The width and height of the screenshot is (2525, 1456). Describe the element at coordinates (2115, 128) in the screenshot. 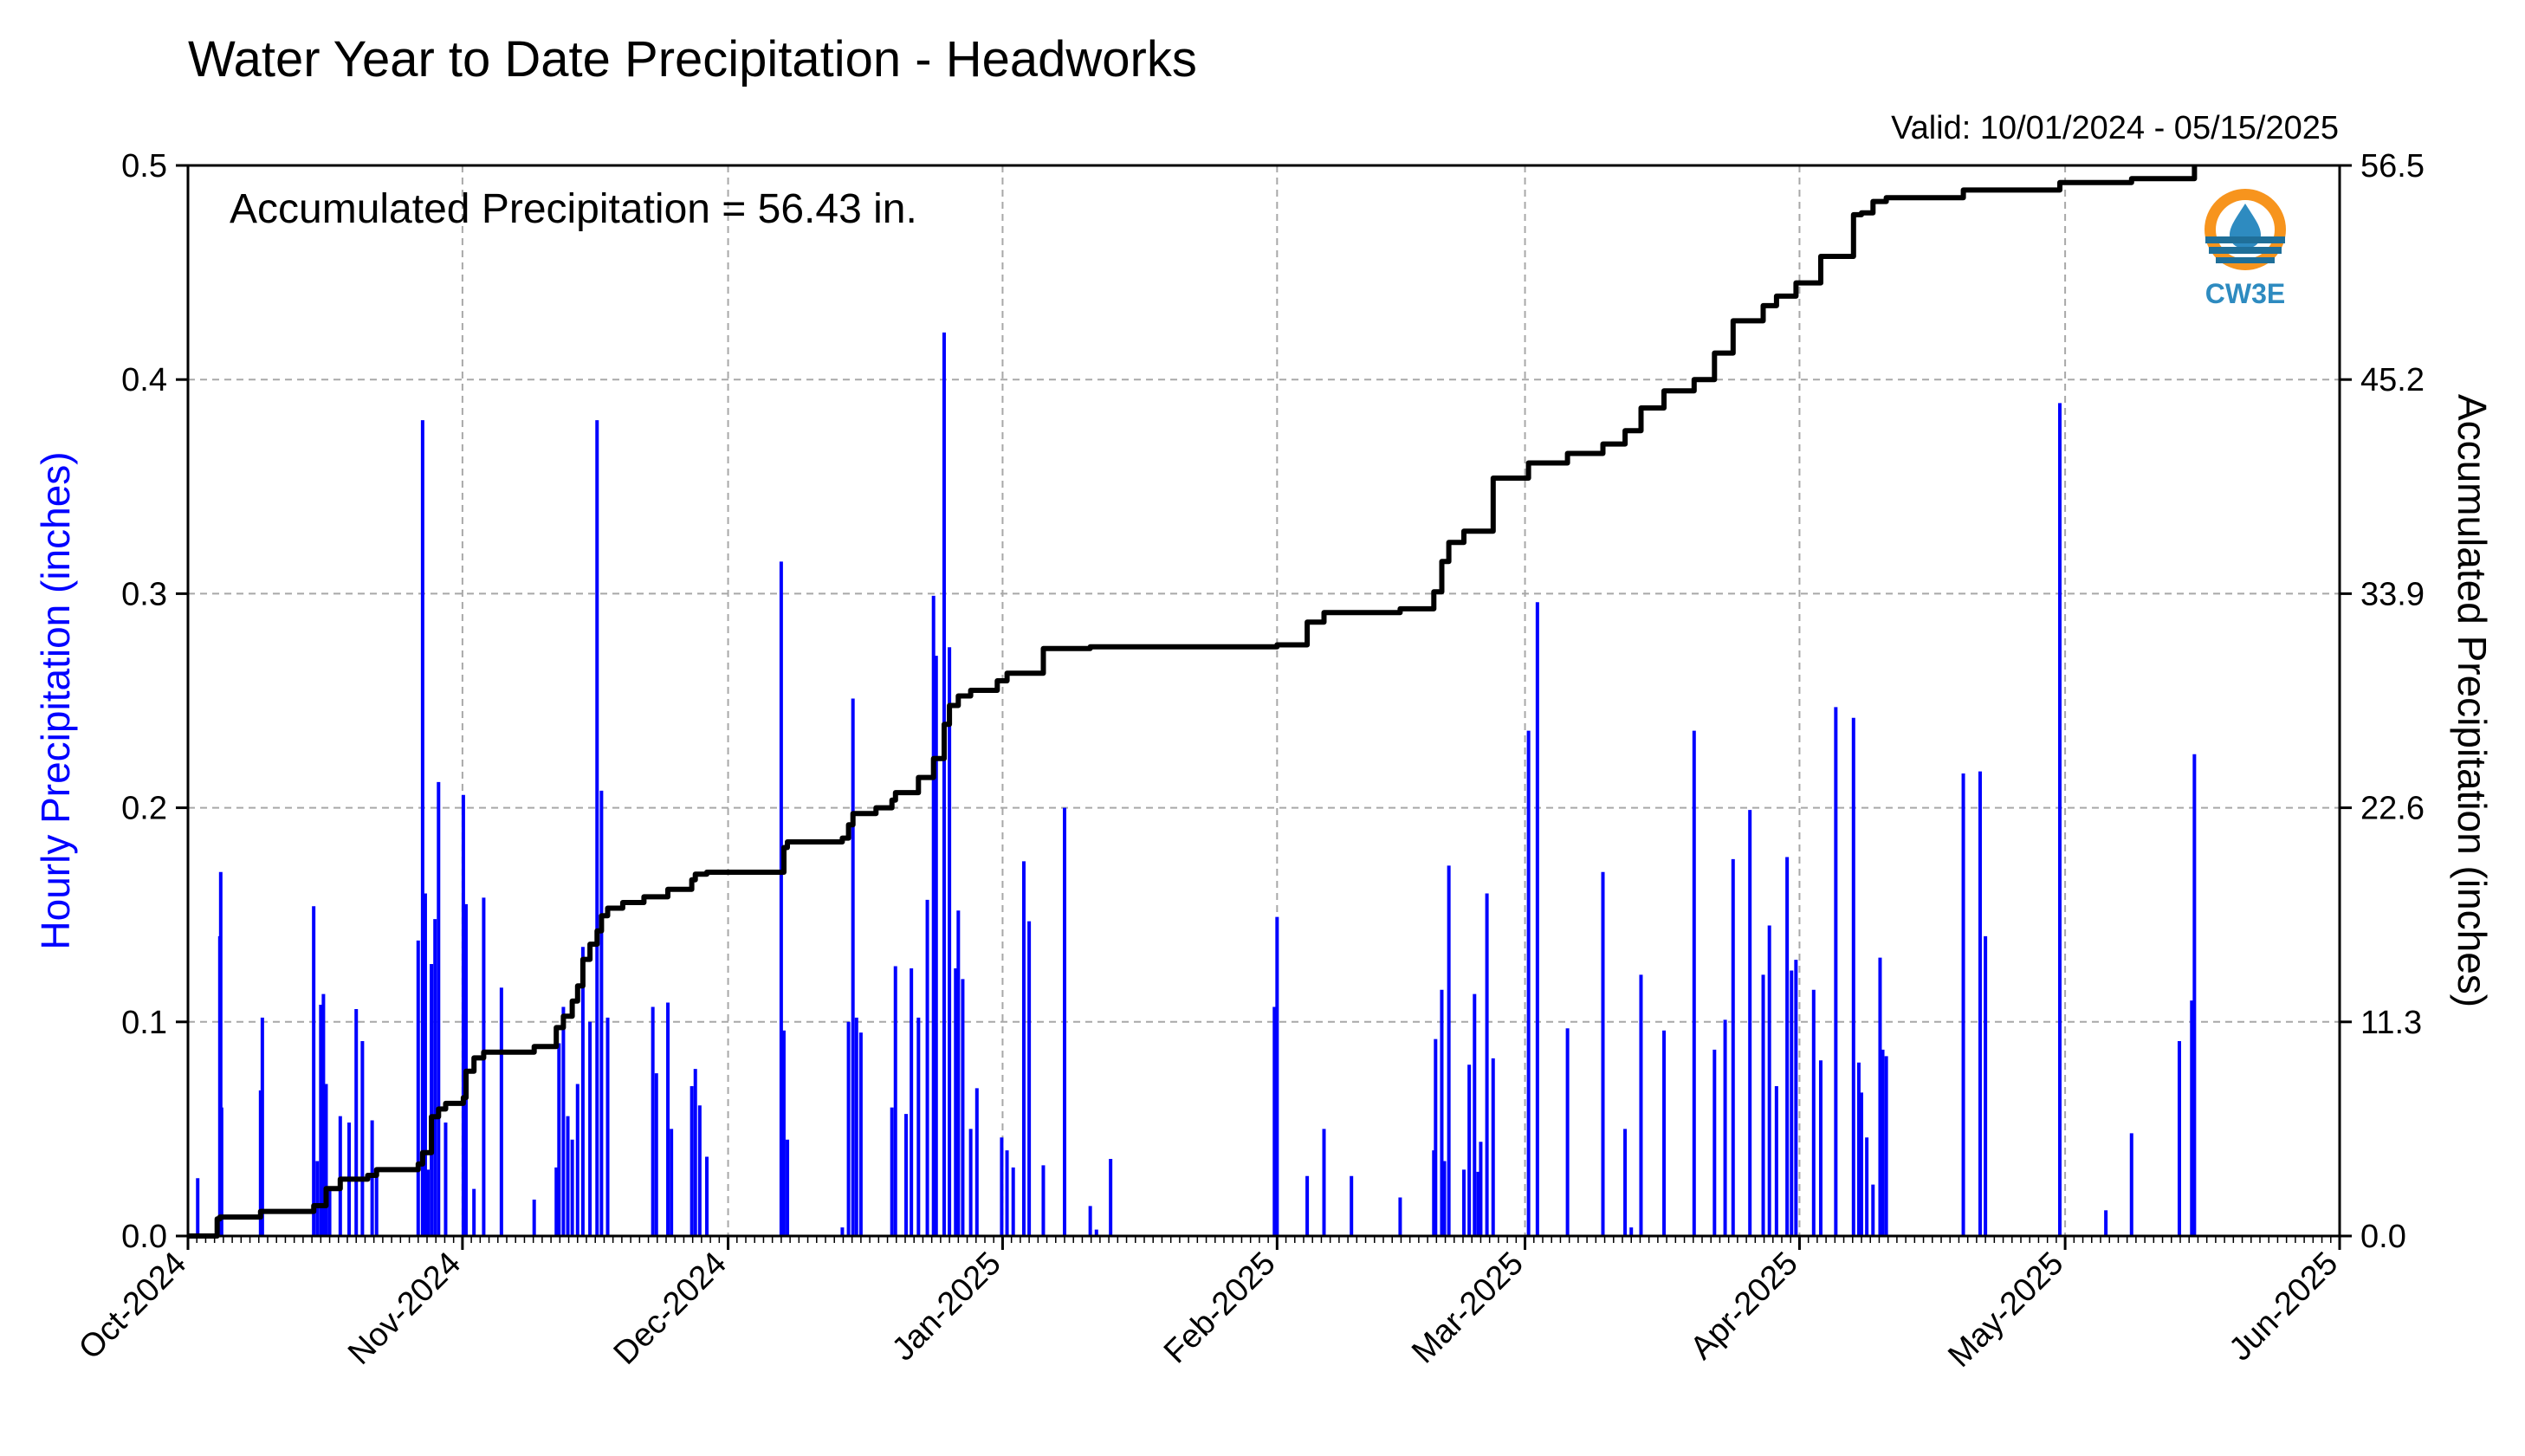

I see `valid-date-range: Valid: 10/01/2024 - 05/15/2025` at that location.